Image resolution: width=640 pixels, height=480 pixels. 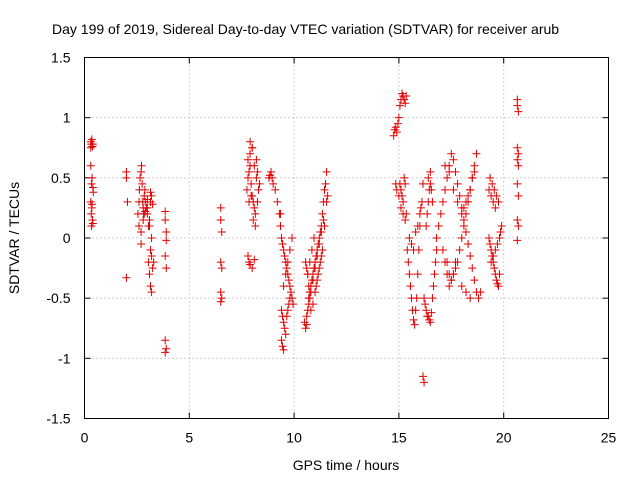 What do you see at coordinates (14, 238) in the screenshot?
I see `y-axis-label: SDTVAR / TECUs` at bounding box center [14, 238].